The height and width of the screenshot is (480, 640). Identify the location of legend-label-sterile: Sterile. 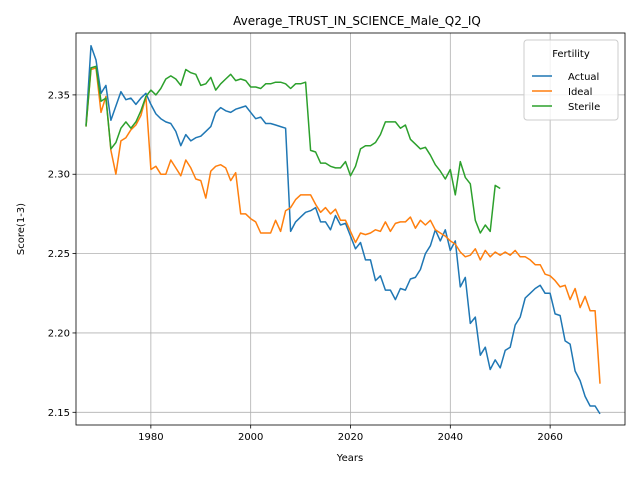
(584, 107).